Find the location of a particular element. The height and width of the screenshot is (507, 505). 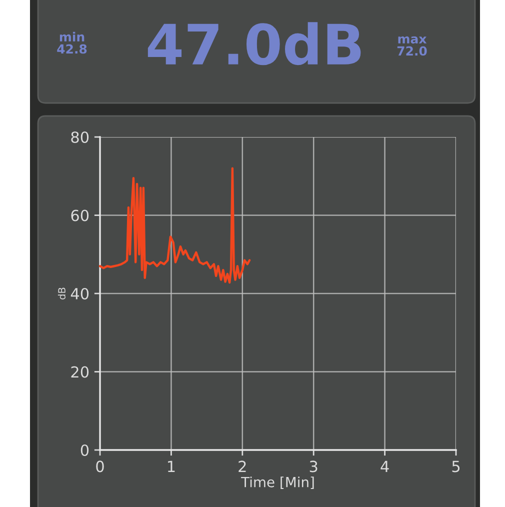

x-tick-label: 2 is located at coordinates (242, 466).